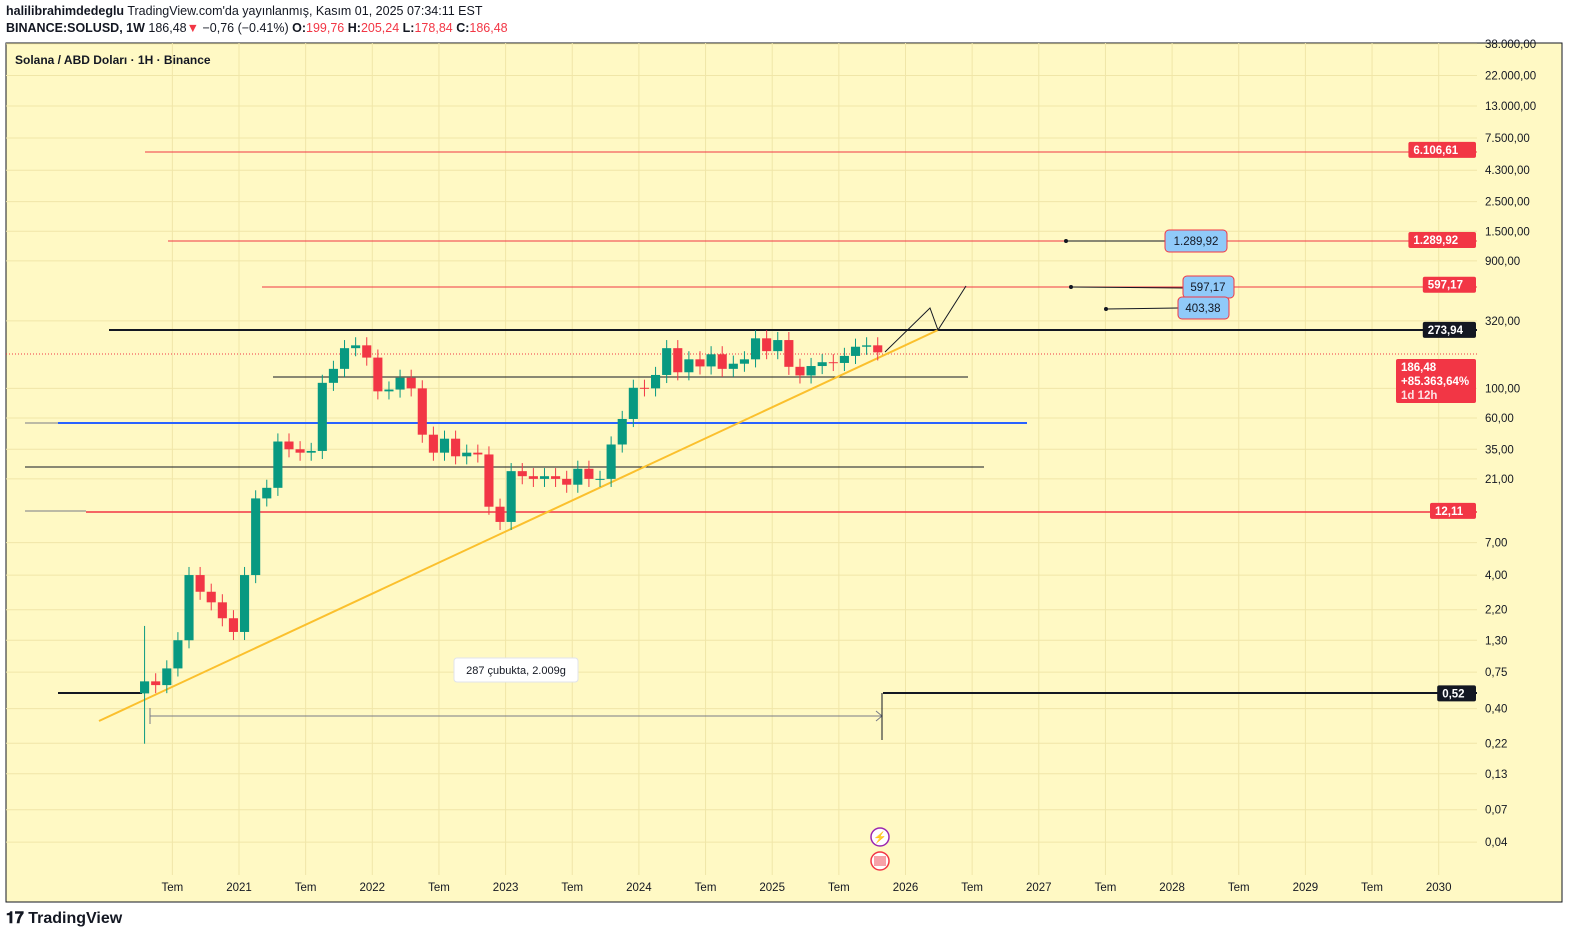  What do you see at coordinates (1507, 203) in the screenshot?
I see `y-tick-label: 2.500,00` at bounding box center [1507, 203].